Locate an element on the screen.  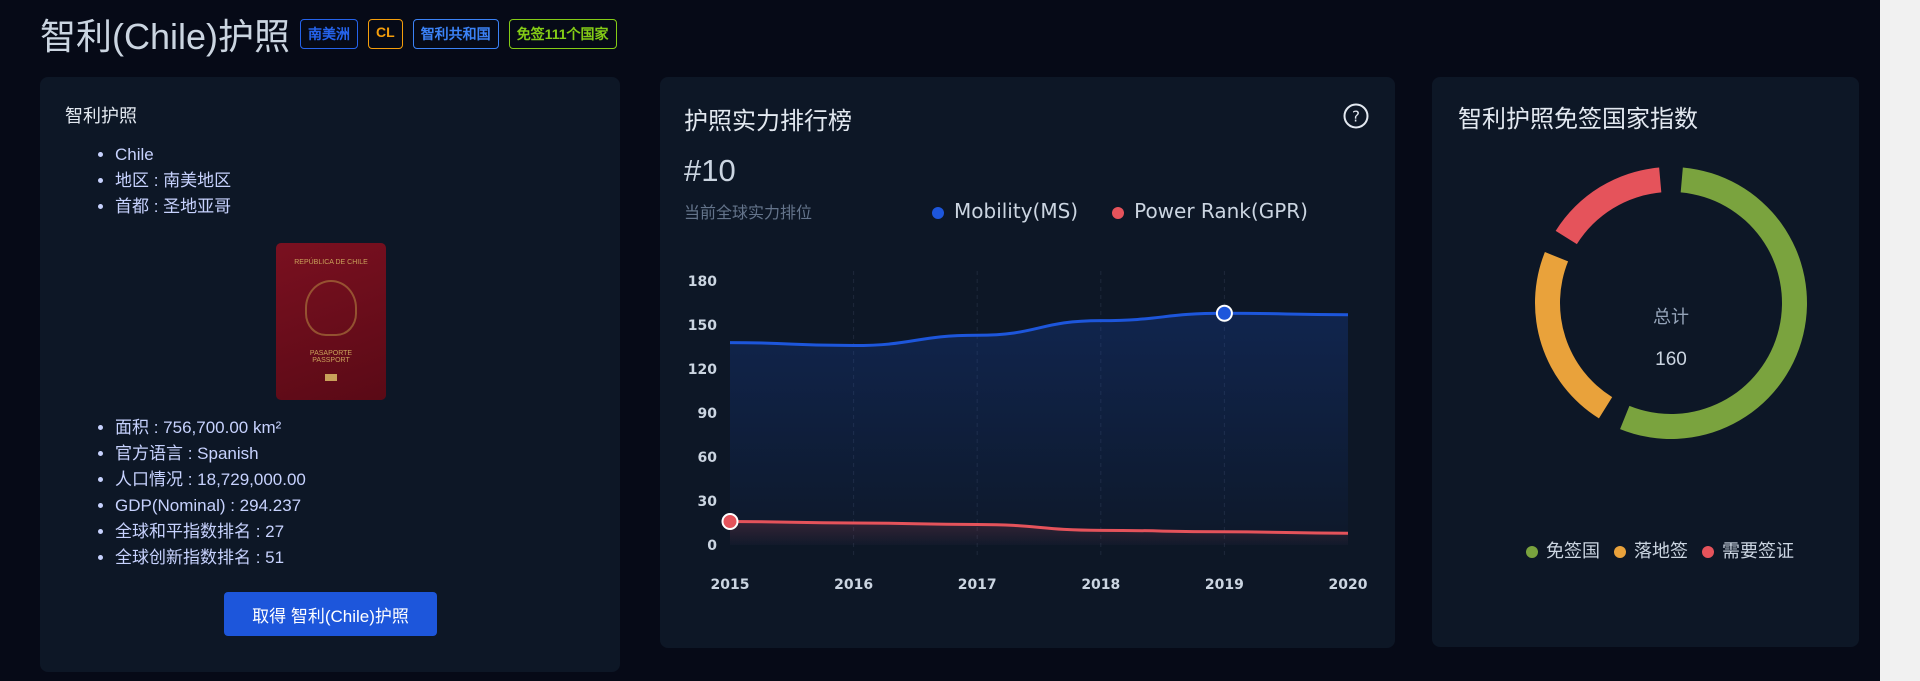
y-tick-label: 0 is located at coordinates (712, 546).